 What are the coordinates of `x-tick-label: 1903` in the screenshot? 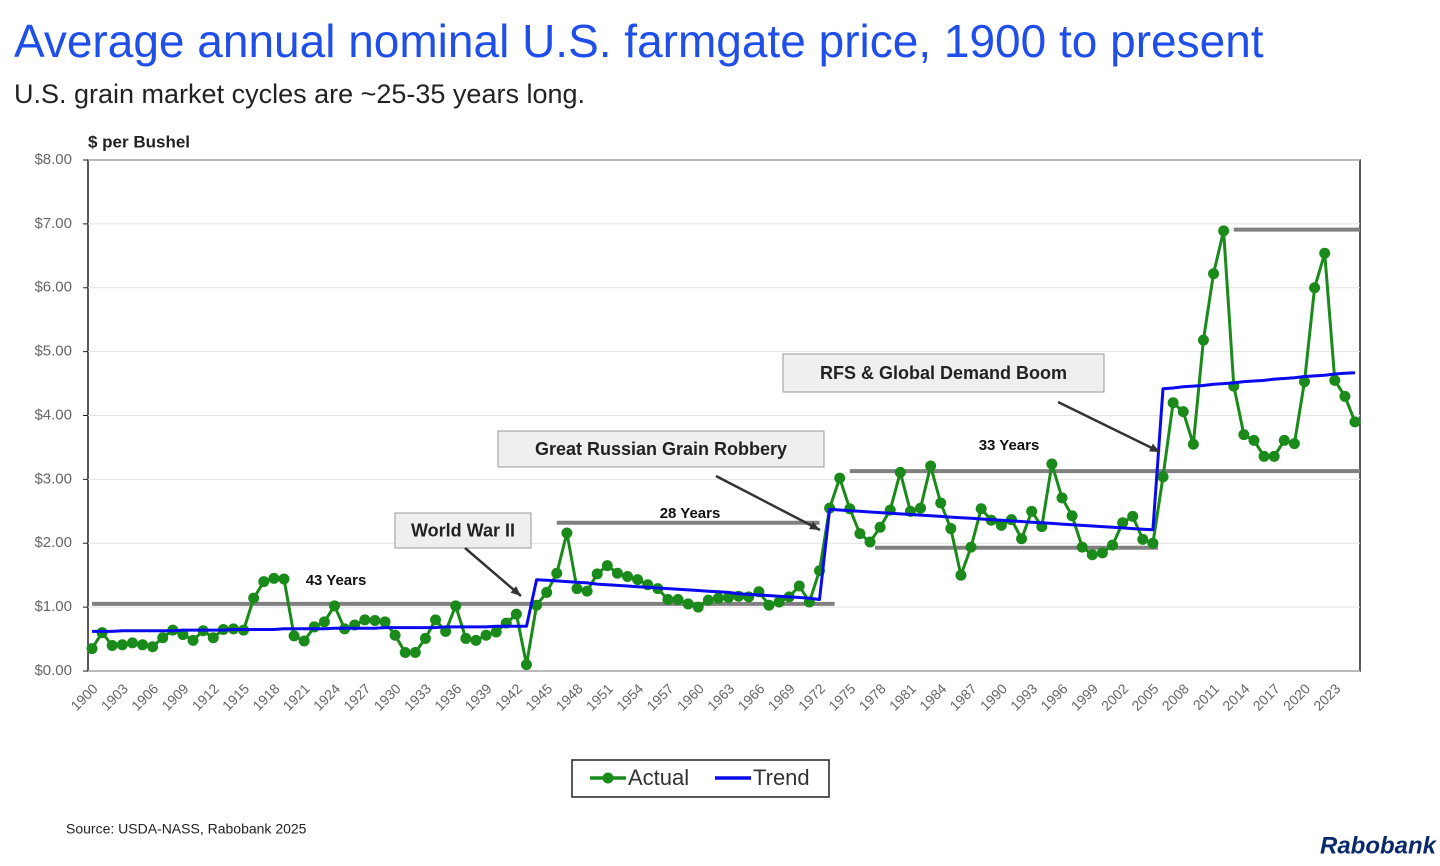 It's located at (114, 696).